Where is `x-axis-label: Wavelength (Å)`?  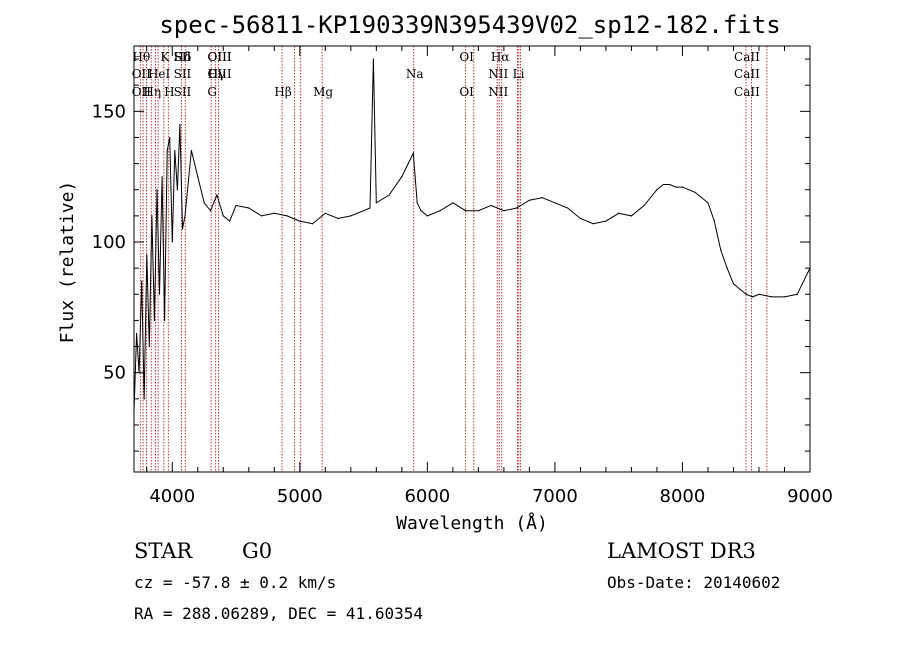
x-axis-label: Wavelength (Å) is located at coordinates (472, 523).